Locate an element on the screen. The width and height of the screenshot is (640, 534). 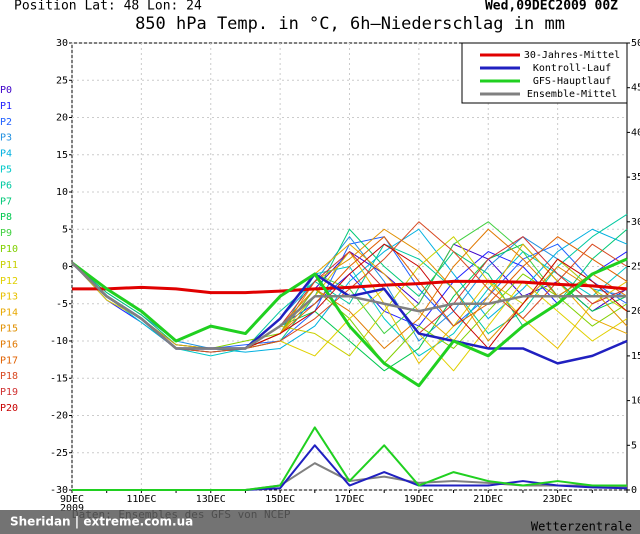
header-right: Wed,09DEC2009 00Z is located at coordinates (551, 7).